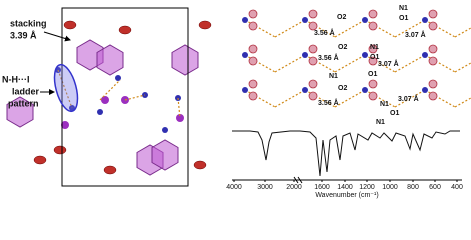 Image resolution: width=471 pixels, height=240 pixels. What do you see at coordinates (457, 187) in the screenshot?
I see `x-tick-label: 400` at bounding box center [457, 187].